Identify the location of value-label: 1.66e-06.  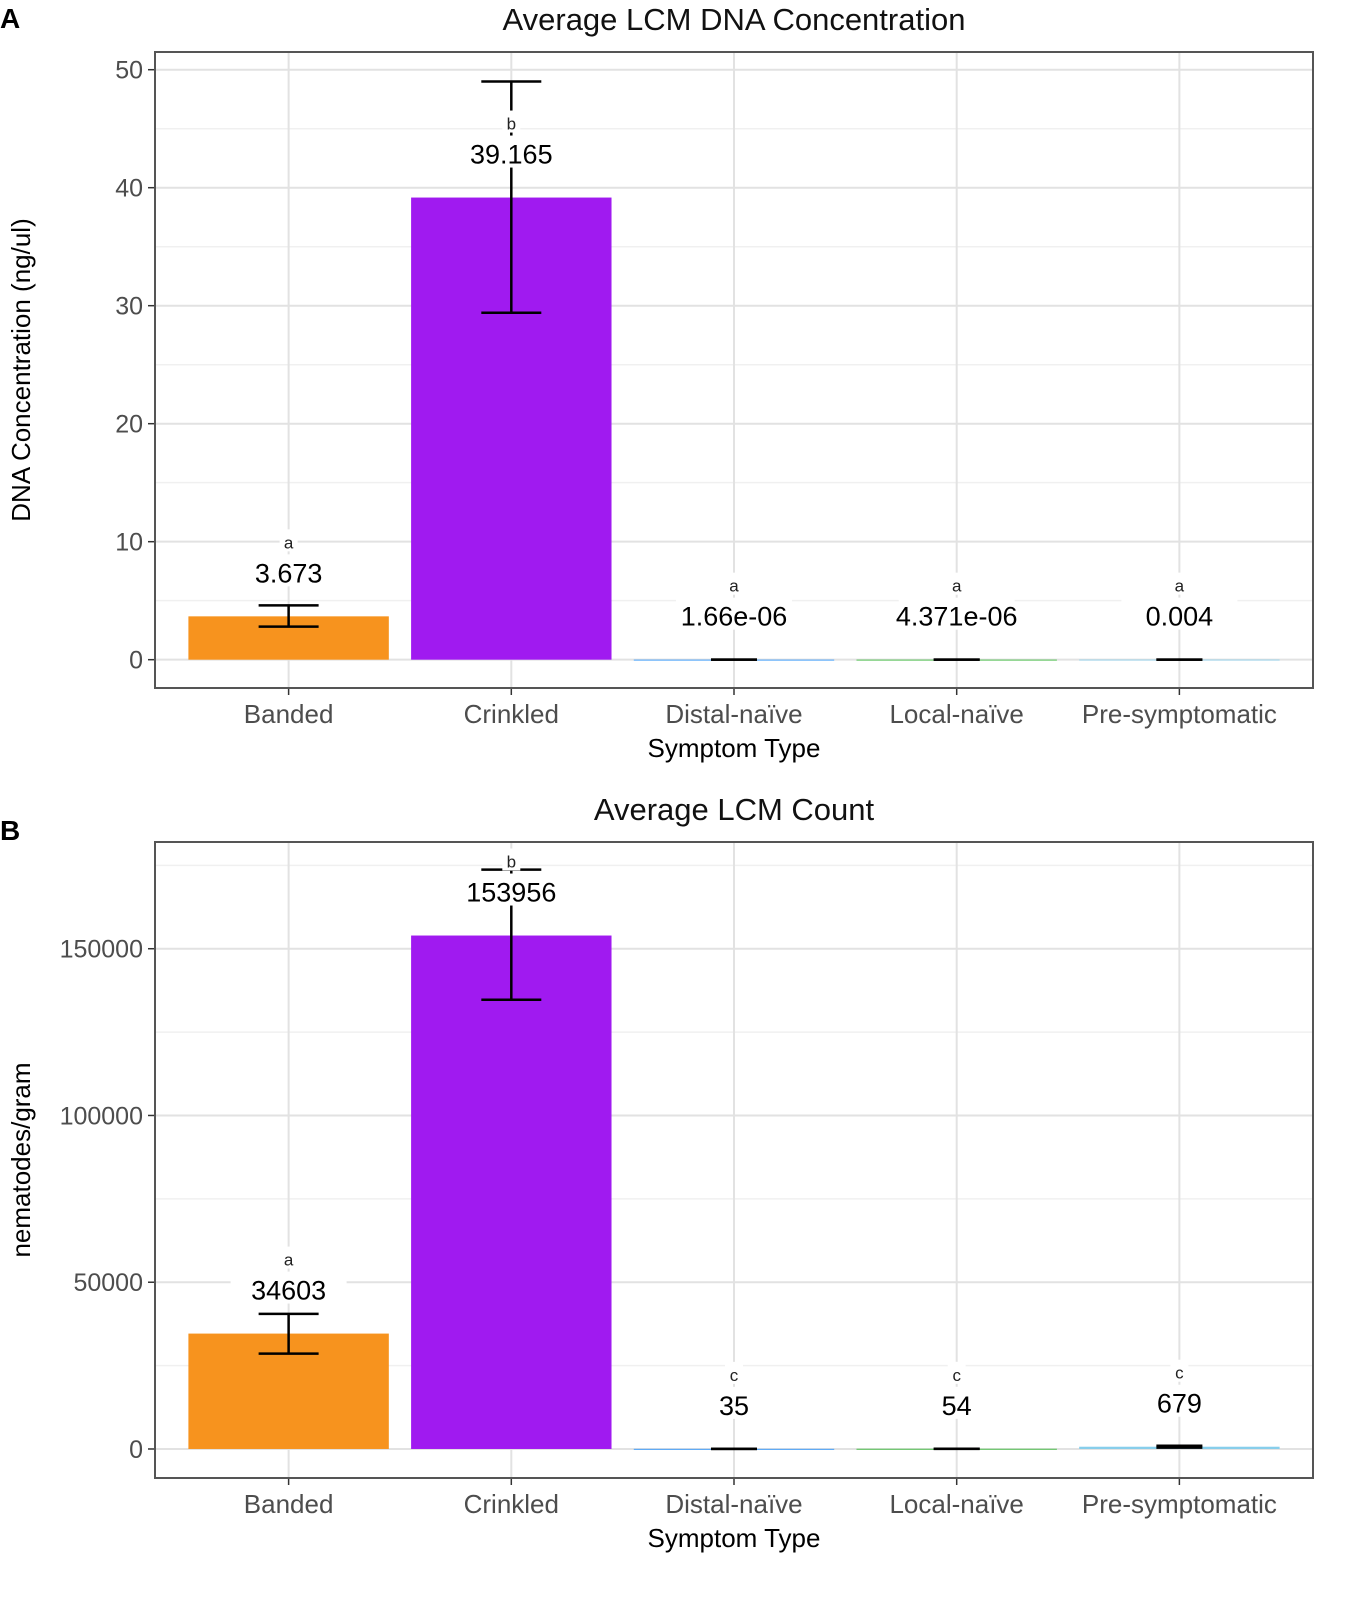
(734, 617).